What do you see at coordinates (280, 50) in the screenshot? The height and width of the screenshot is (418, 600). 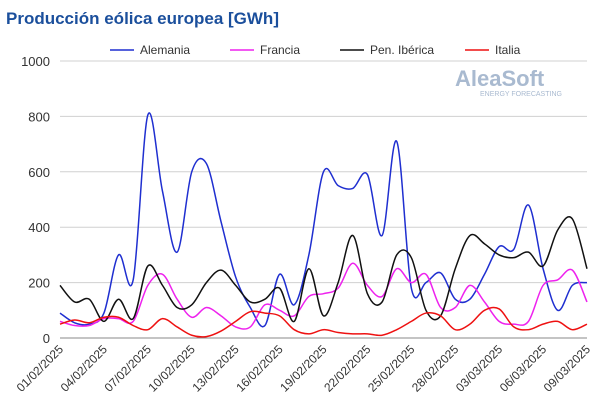 I see `legend-label: Francia` at bounding box center [280, 50].